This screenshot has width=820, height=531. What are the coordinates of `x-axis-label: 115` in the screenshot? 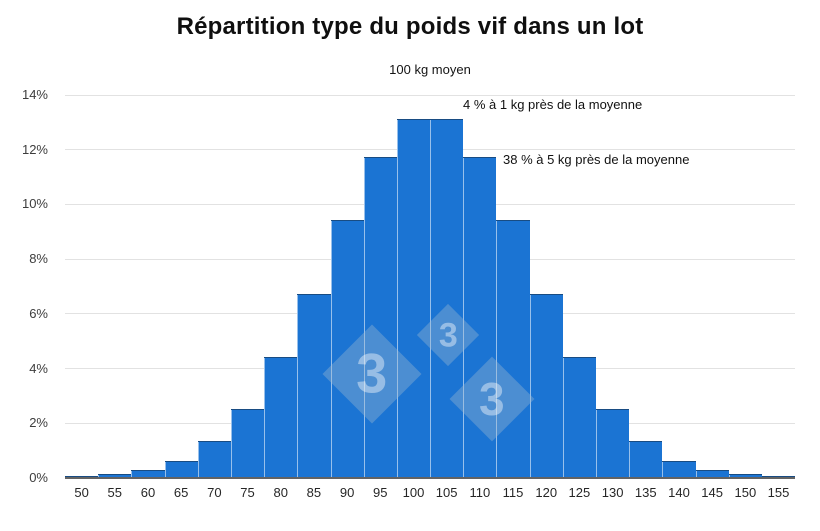 It's located at (513, 492).